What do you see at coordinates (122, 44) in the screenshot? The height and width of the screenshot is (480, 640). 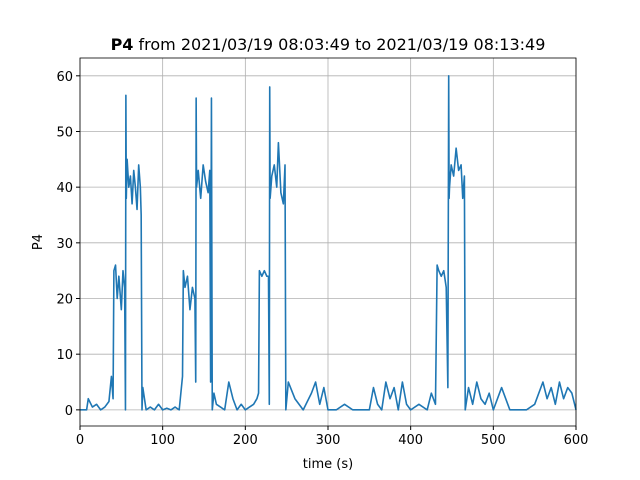 I see `title-bold: P4` at bounding box center [122, 44].